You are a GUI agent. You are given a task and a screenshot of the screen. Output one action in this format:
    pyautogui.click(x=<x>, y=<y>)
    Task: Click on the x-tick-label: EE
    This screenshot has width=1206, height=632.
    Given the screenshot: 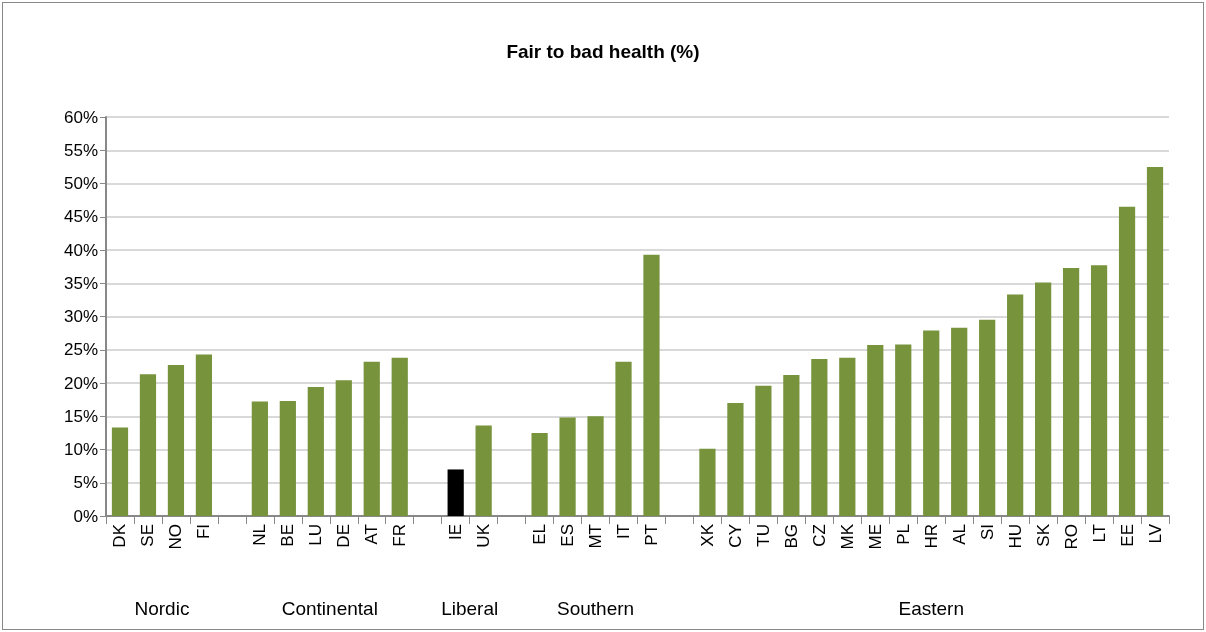 What is the action you would take?
    pyautogui.click(x=1127, y=535)
    